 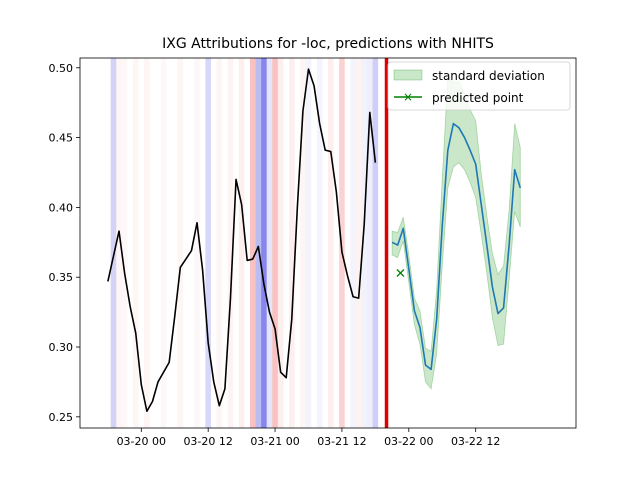 I want to click on prediction-series-line, so click(x=456, y=246).